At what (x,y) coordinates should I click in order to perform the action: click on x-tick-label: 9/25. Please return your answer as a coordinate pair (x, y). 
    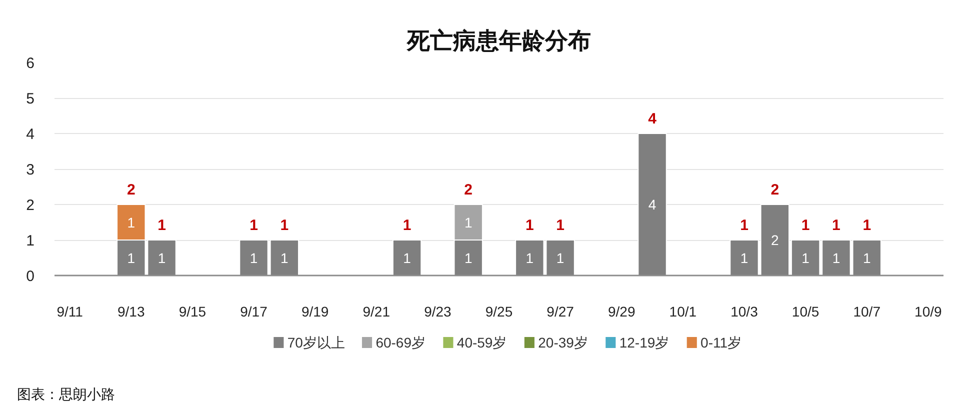
    Looking at the image, I should click on (499, 312).